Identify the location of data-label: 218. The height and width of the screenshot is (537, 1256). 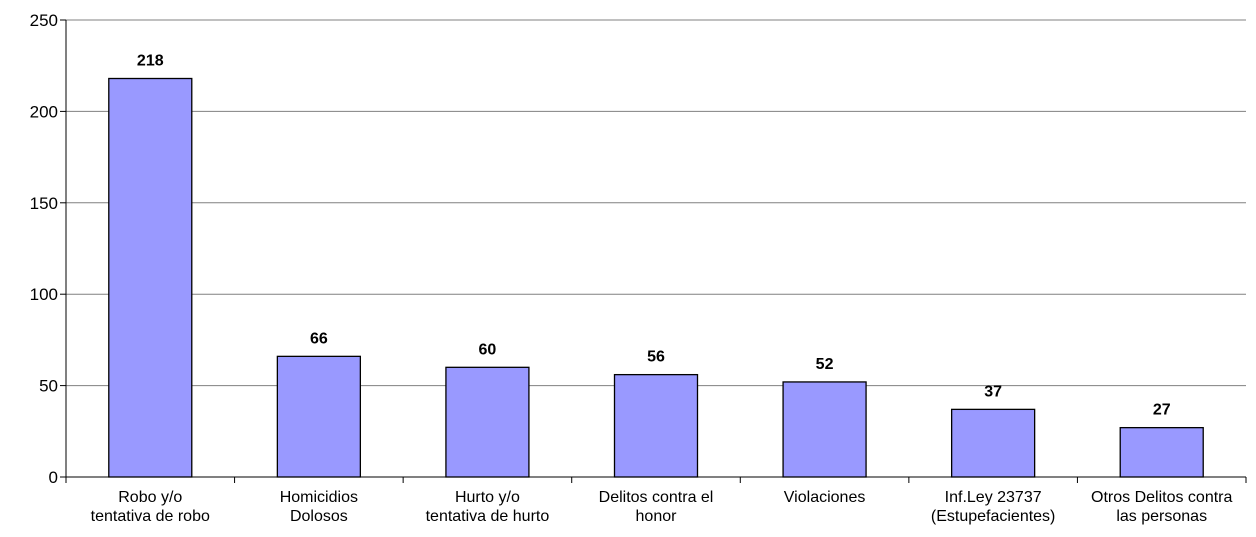
(150, 60).